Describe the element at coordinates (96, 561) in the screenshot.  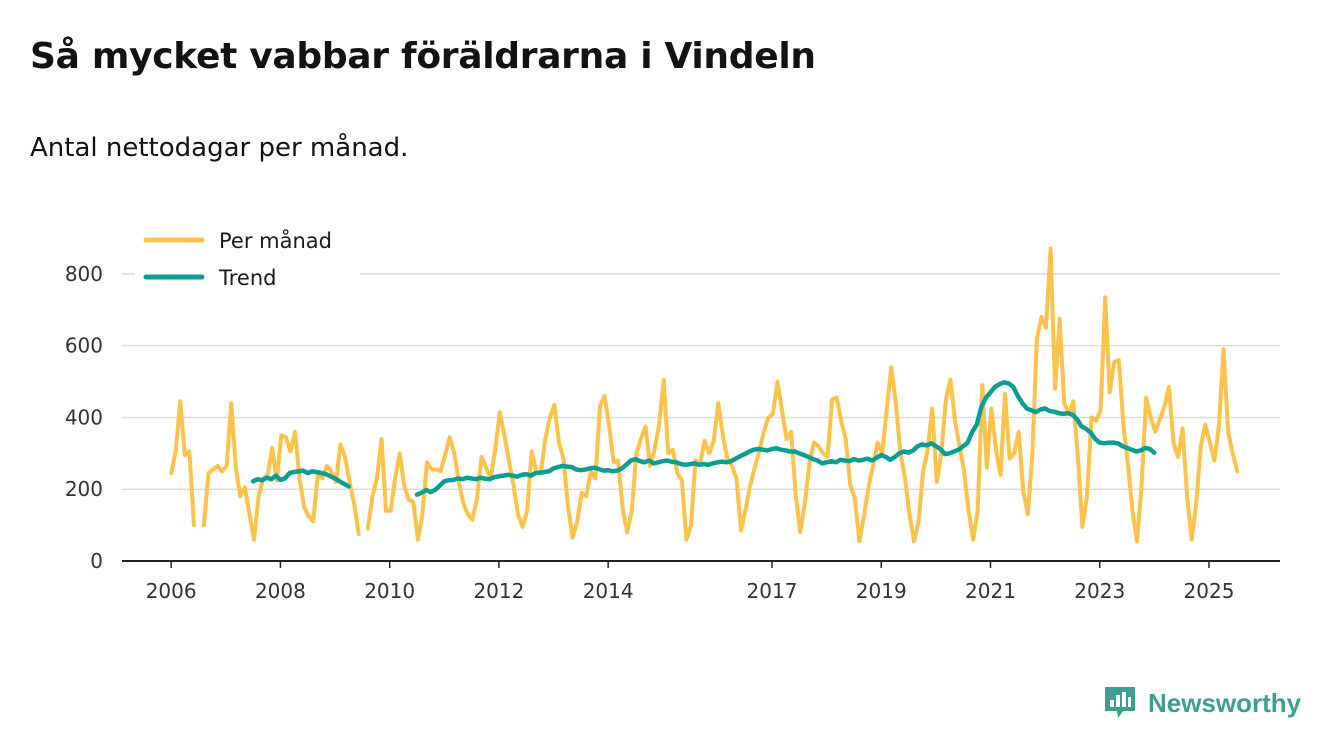
I see `y-tick-label-0: 0` at that location.